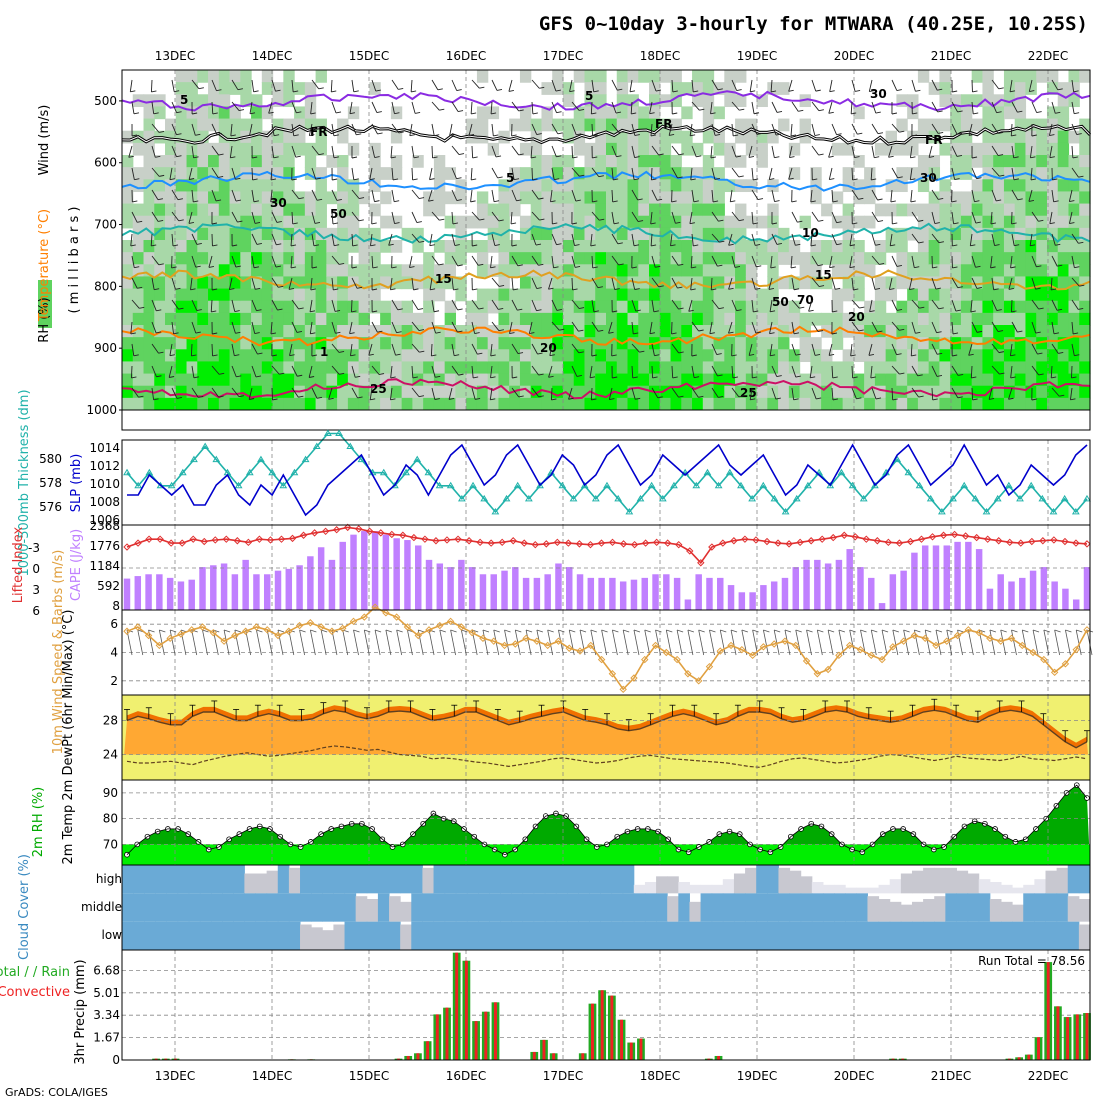 This screenshot has width=1100, height=1100. What do you see at coordinates (606, 420) in the screenshot?
I see `upper-blank-strip` at bounding box center [606, 420].